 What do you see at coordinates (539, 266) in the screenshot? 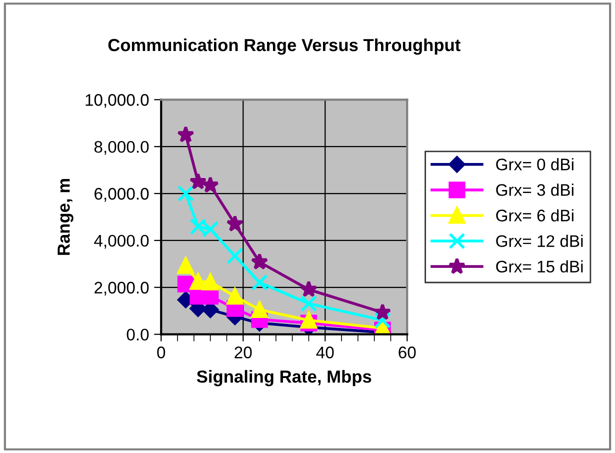
I see `legend-label: Grx= 15 dBi` at bounding box center [539, 266].